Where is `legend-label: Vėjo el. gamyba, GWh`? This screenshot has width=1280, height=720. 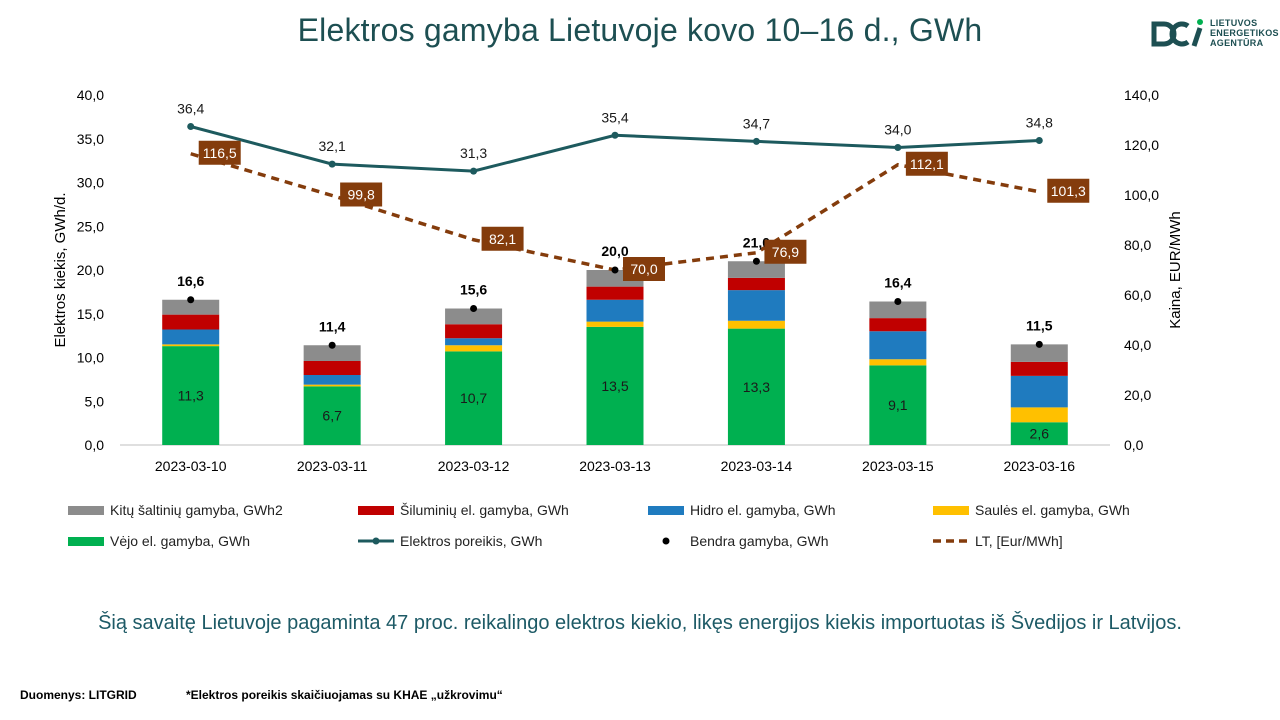 legend-label: Vėjo el. gamyba, GWh is located at coordinates (180, 541).